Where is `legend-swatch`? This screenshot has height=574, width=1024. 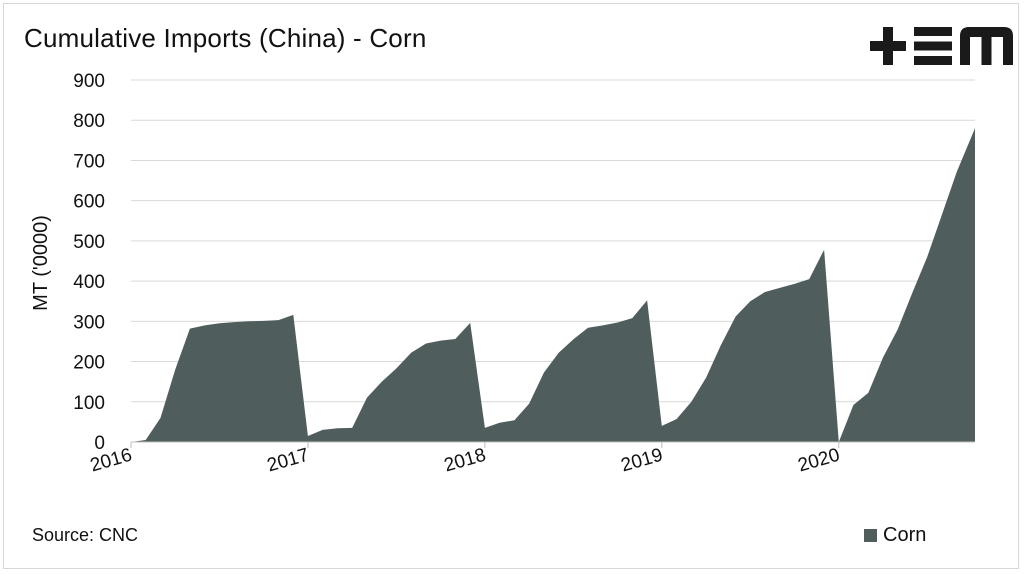 legend-swatch is located at coordinates (870, 535).